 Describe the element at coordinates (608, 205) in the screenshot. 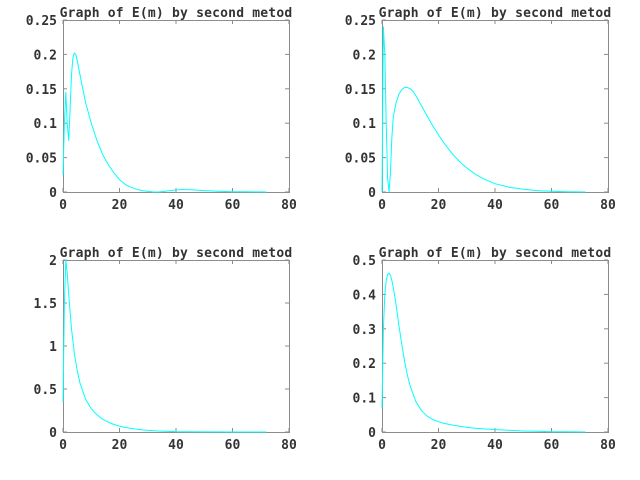

I see `chart-2-xtick-label: 80` at that location.